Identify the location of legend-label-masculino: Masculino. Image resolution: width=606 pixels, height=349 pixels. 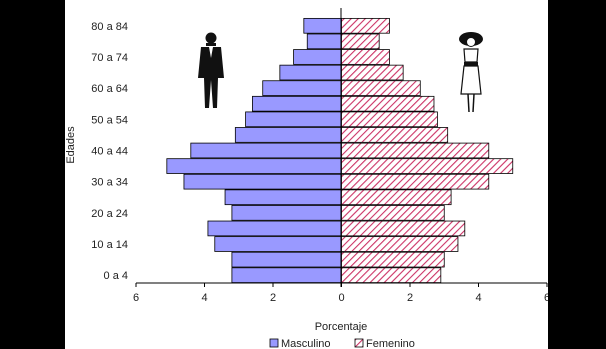
(306, 343).